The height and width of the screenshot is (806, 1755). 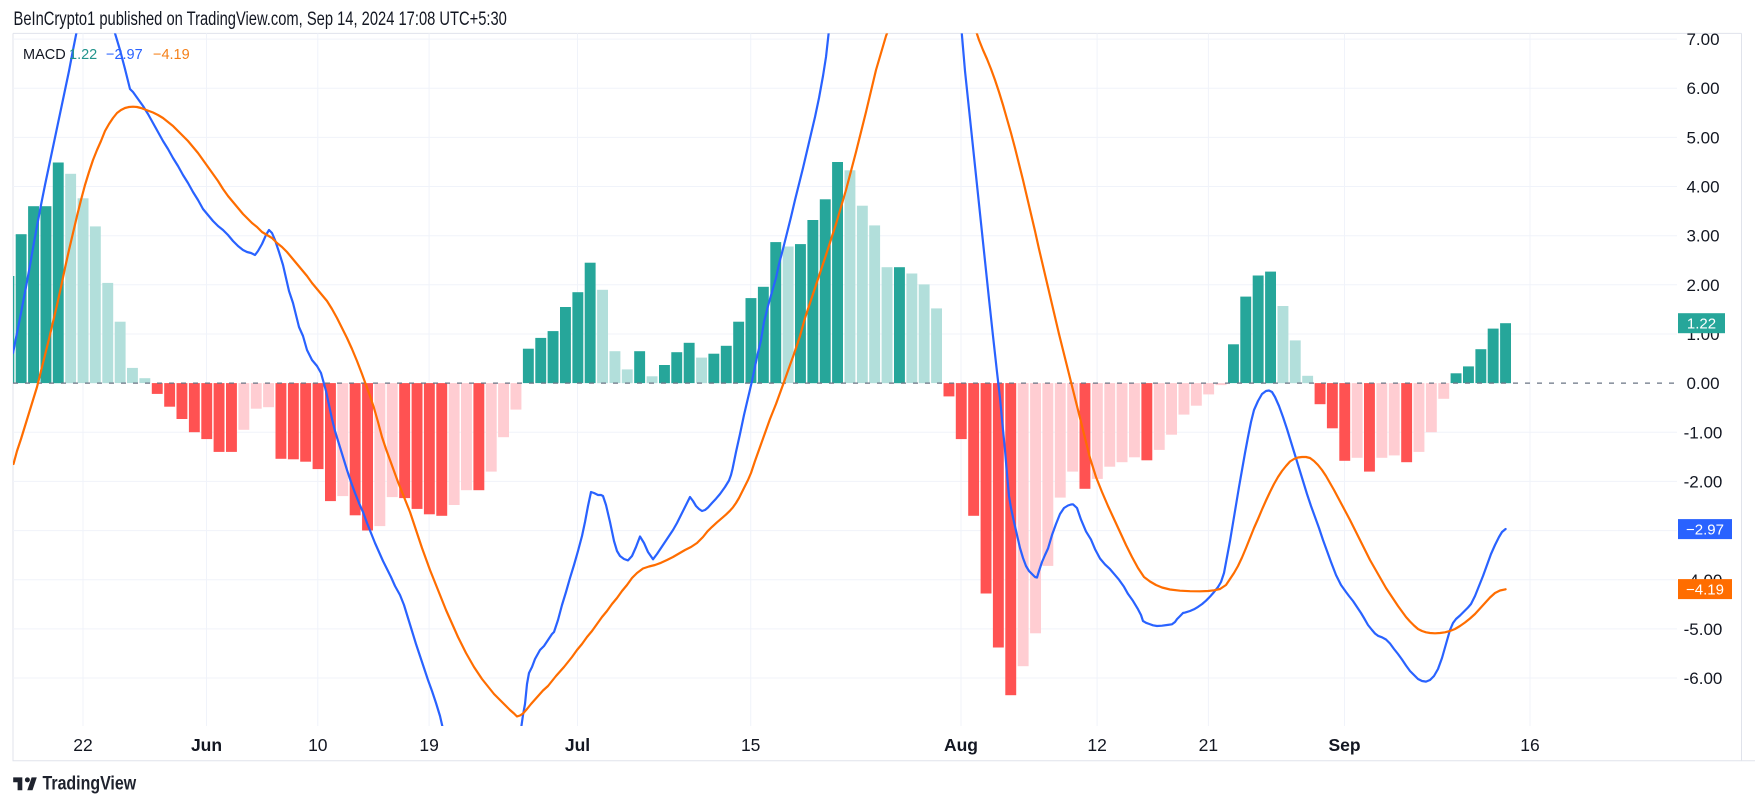 What do you see at coordinates (428, 745) in the screenshot?
I see `svg-text: 19` at bounding box center [428, 745].